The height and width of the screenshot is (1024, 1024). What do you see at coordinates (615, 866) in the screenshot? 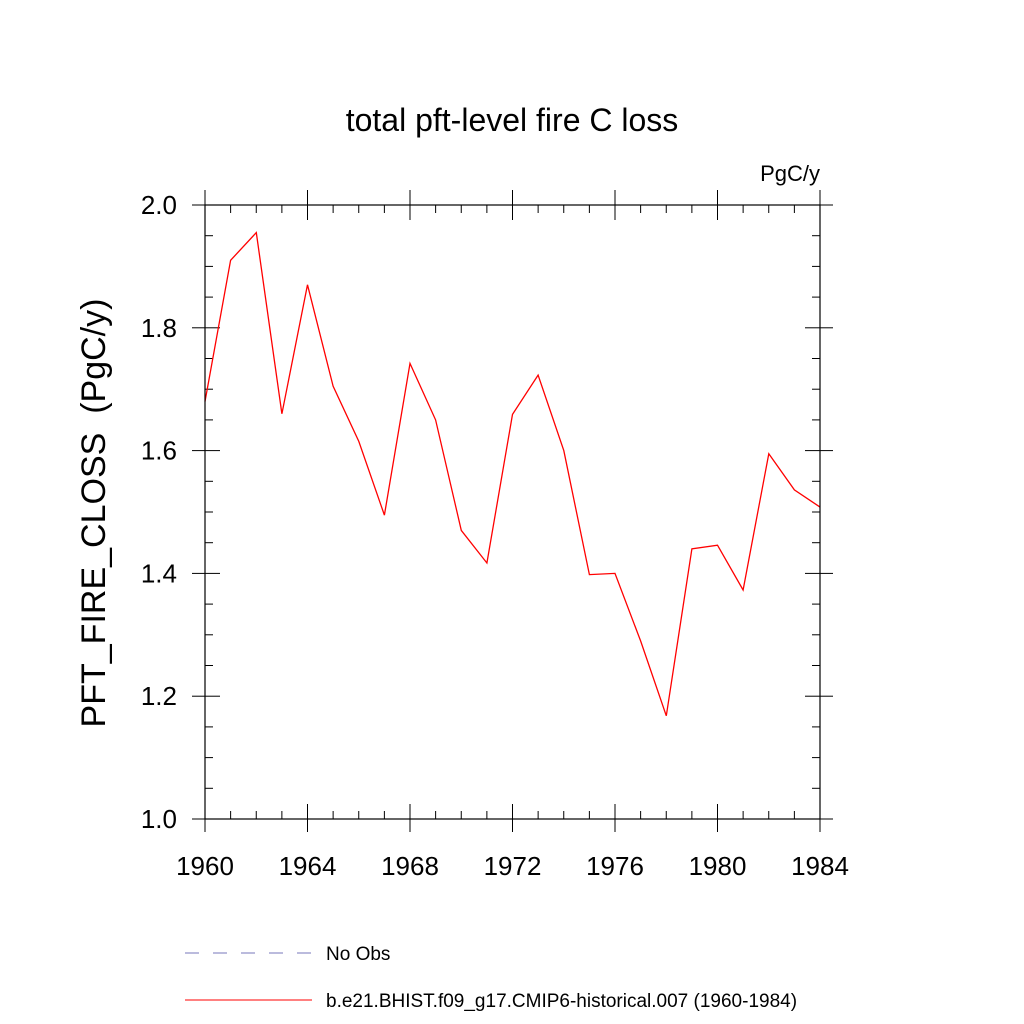
I see `x-tick-label: 1976` at bounding box center [615, 866].